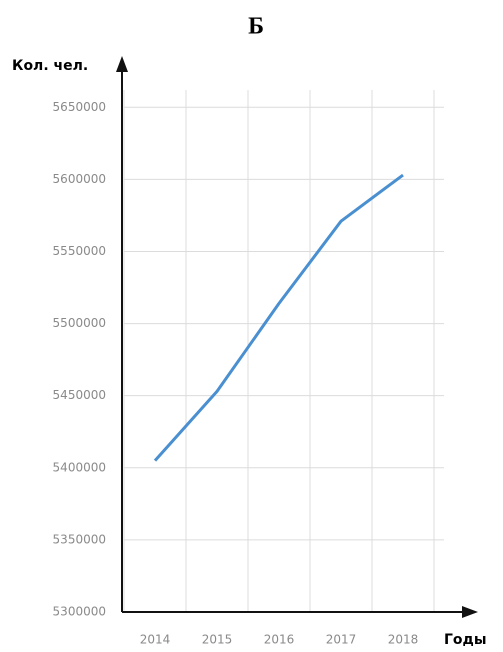 The width and height of the screenshot is (503, 652). Describe the element at coordinates (79, 612) in the screenshot. I see `y-tick-label: 5300000` at that location.